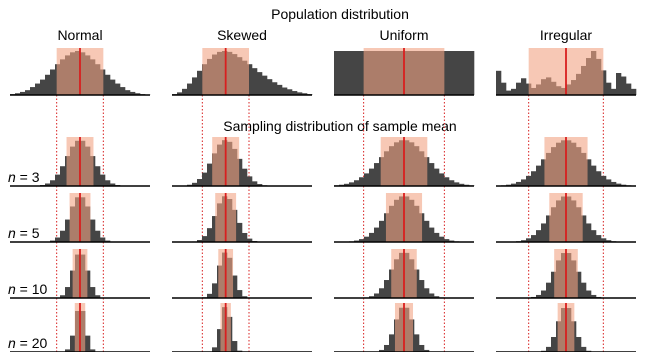  I want to click on column-title: Uniform, so click(403, 35).